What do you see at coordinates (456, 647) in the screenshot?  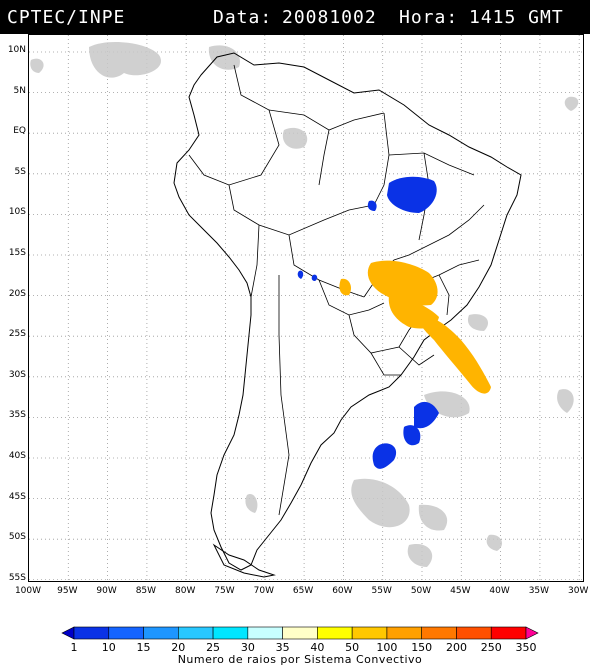 I see `colorbar-tick-label: 200` at bounding box center [456, 647].